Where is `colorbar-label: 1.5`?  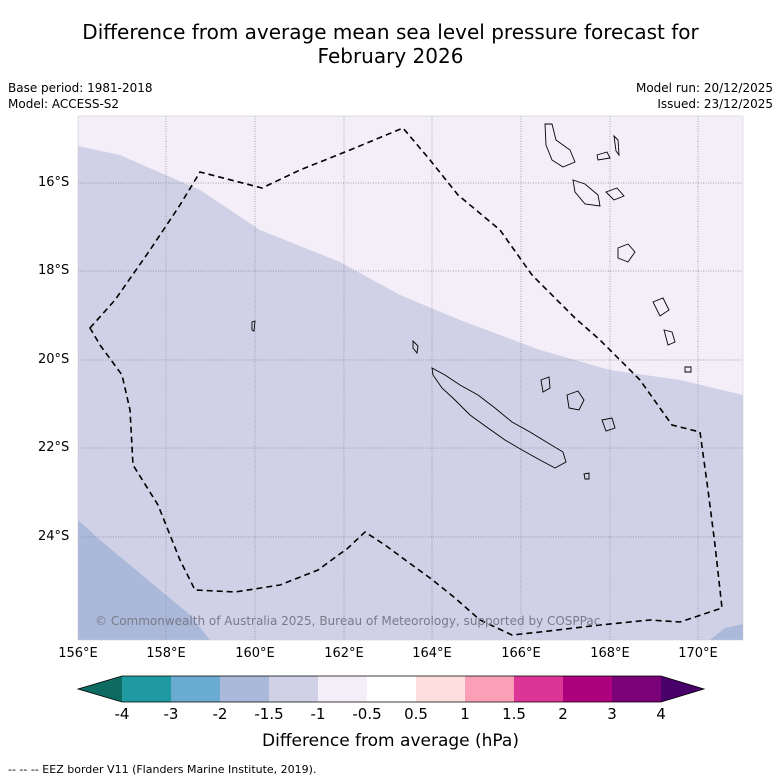 colorbar-label: 1.5 is located at coordinates (514, 714).